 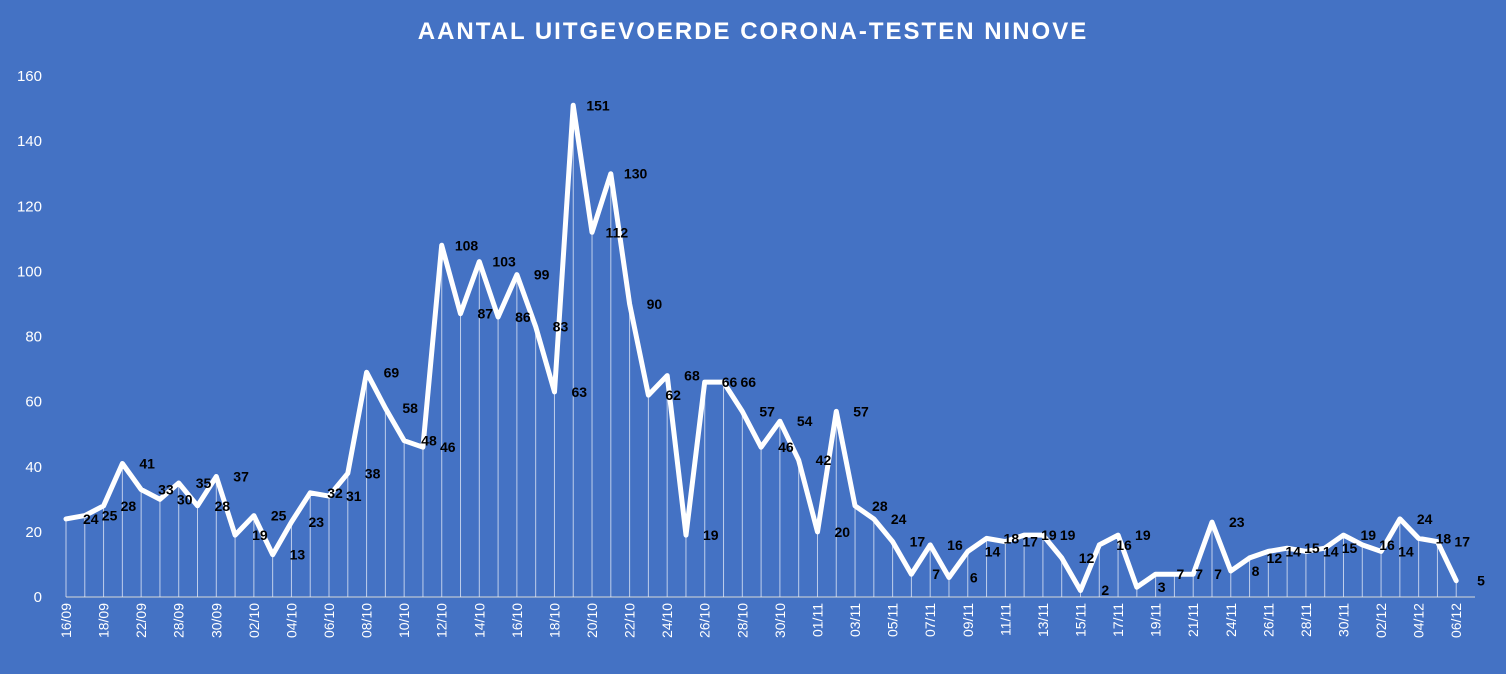 I want to click on data-label: 24, so click(x=91, y=519).